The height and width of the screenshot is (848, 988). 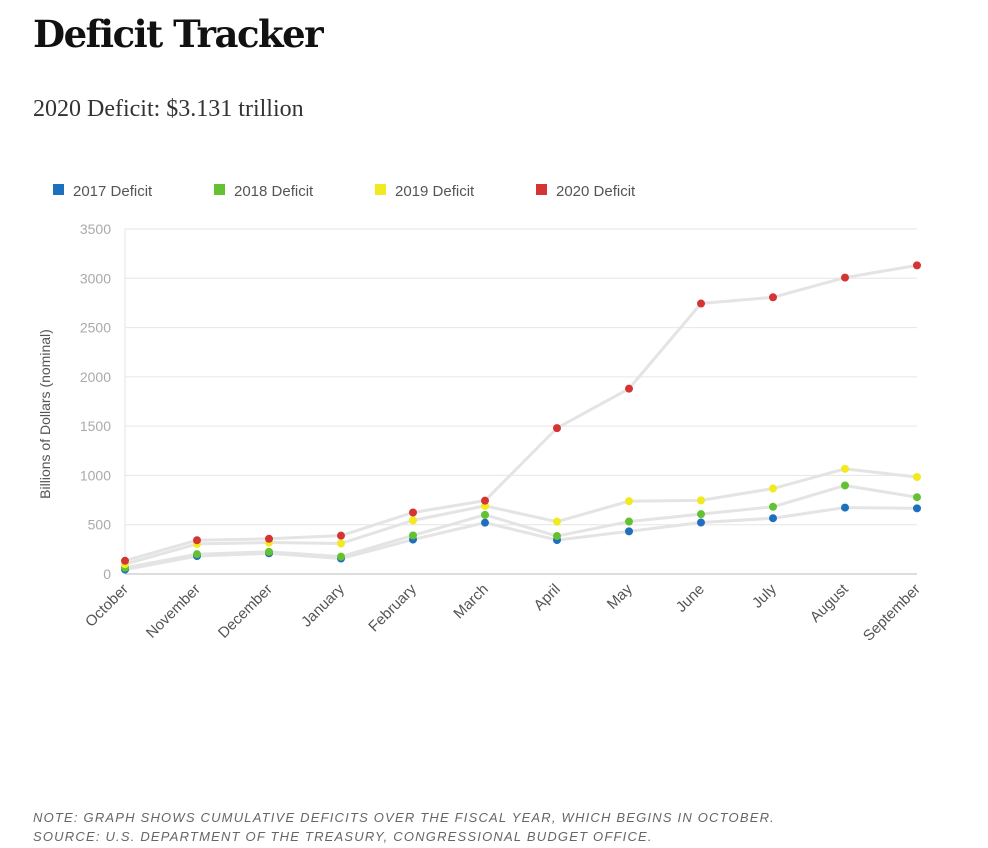 What do you see at coordinates (470, 601) in the screenshot?
I see `x-tick-label: March` at bounding box center [470, 601].